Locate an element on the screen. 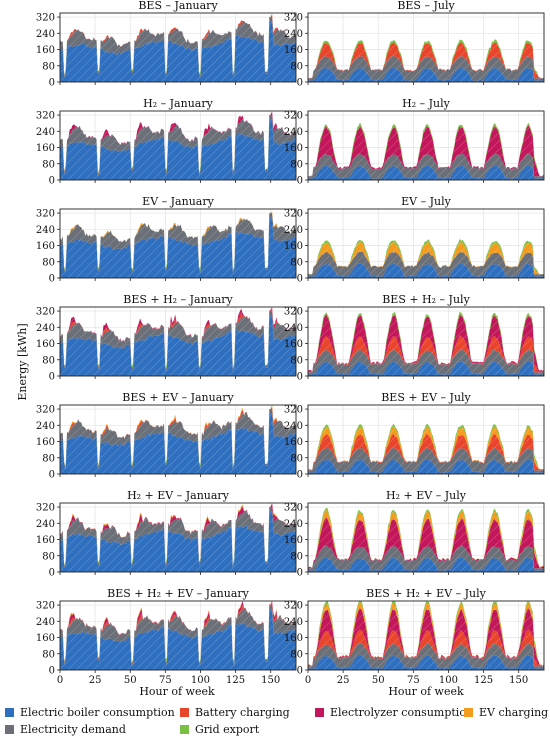  subplot-title: BES + EV – July is located at coordinates (426, 397).